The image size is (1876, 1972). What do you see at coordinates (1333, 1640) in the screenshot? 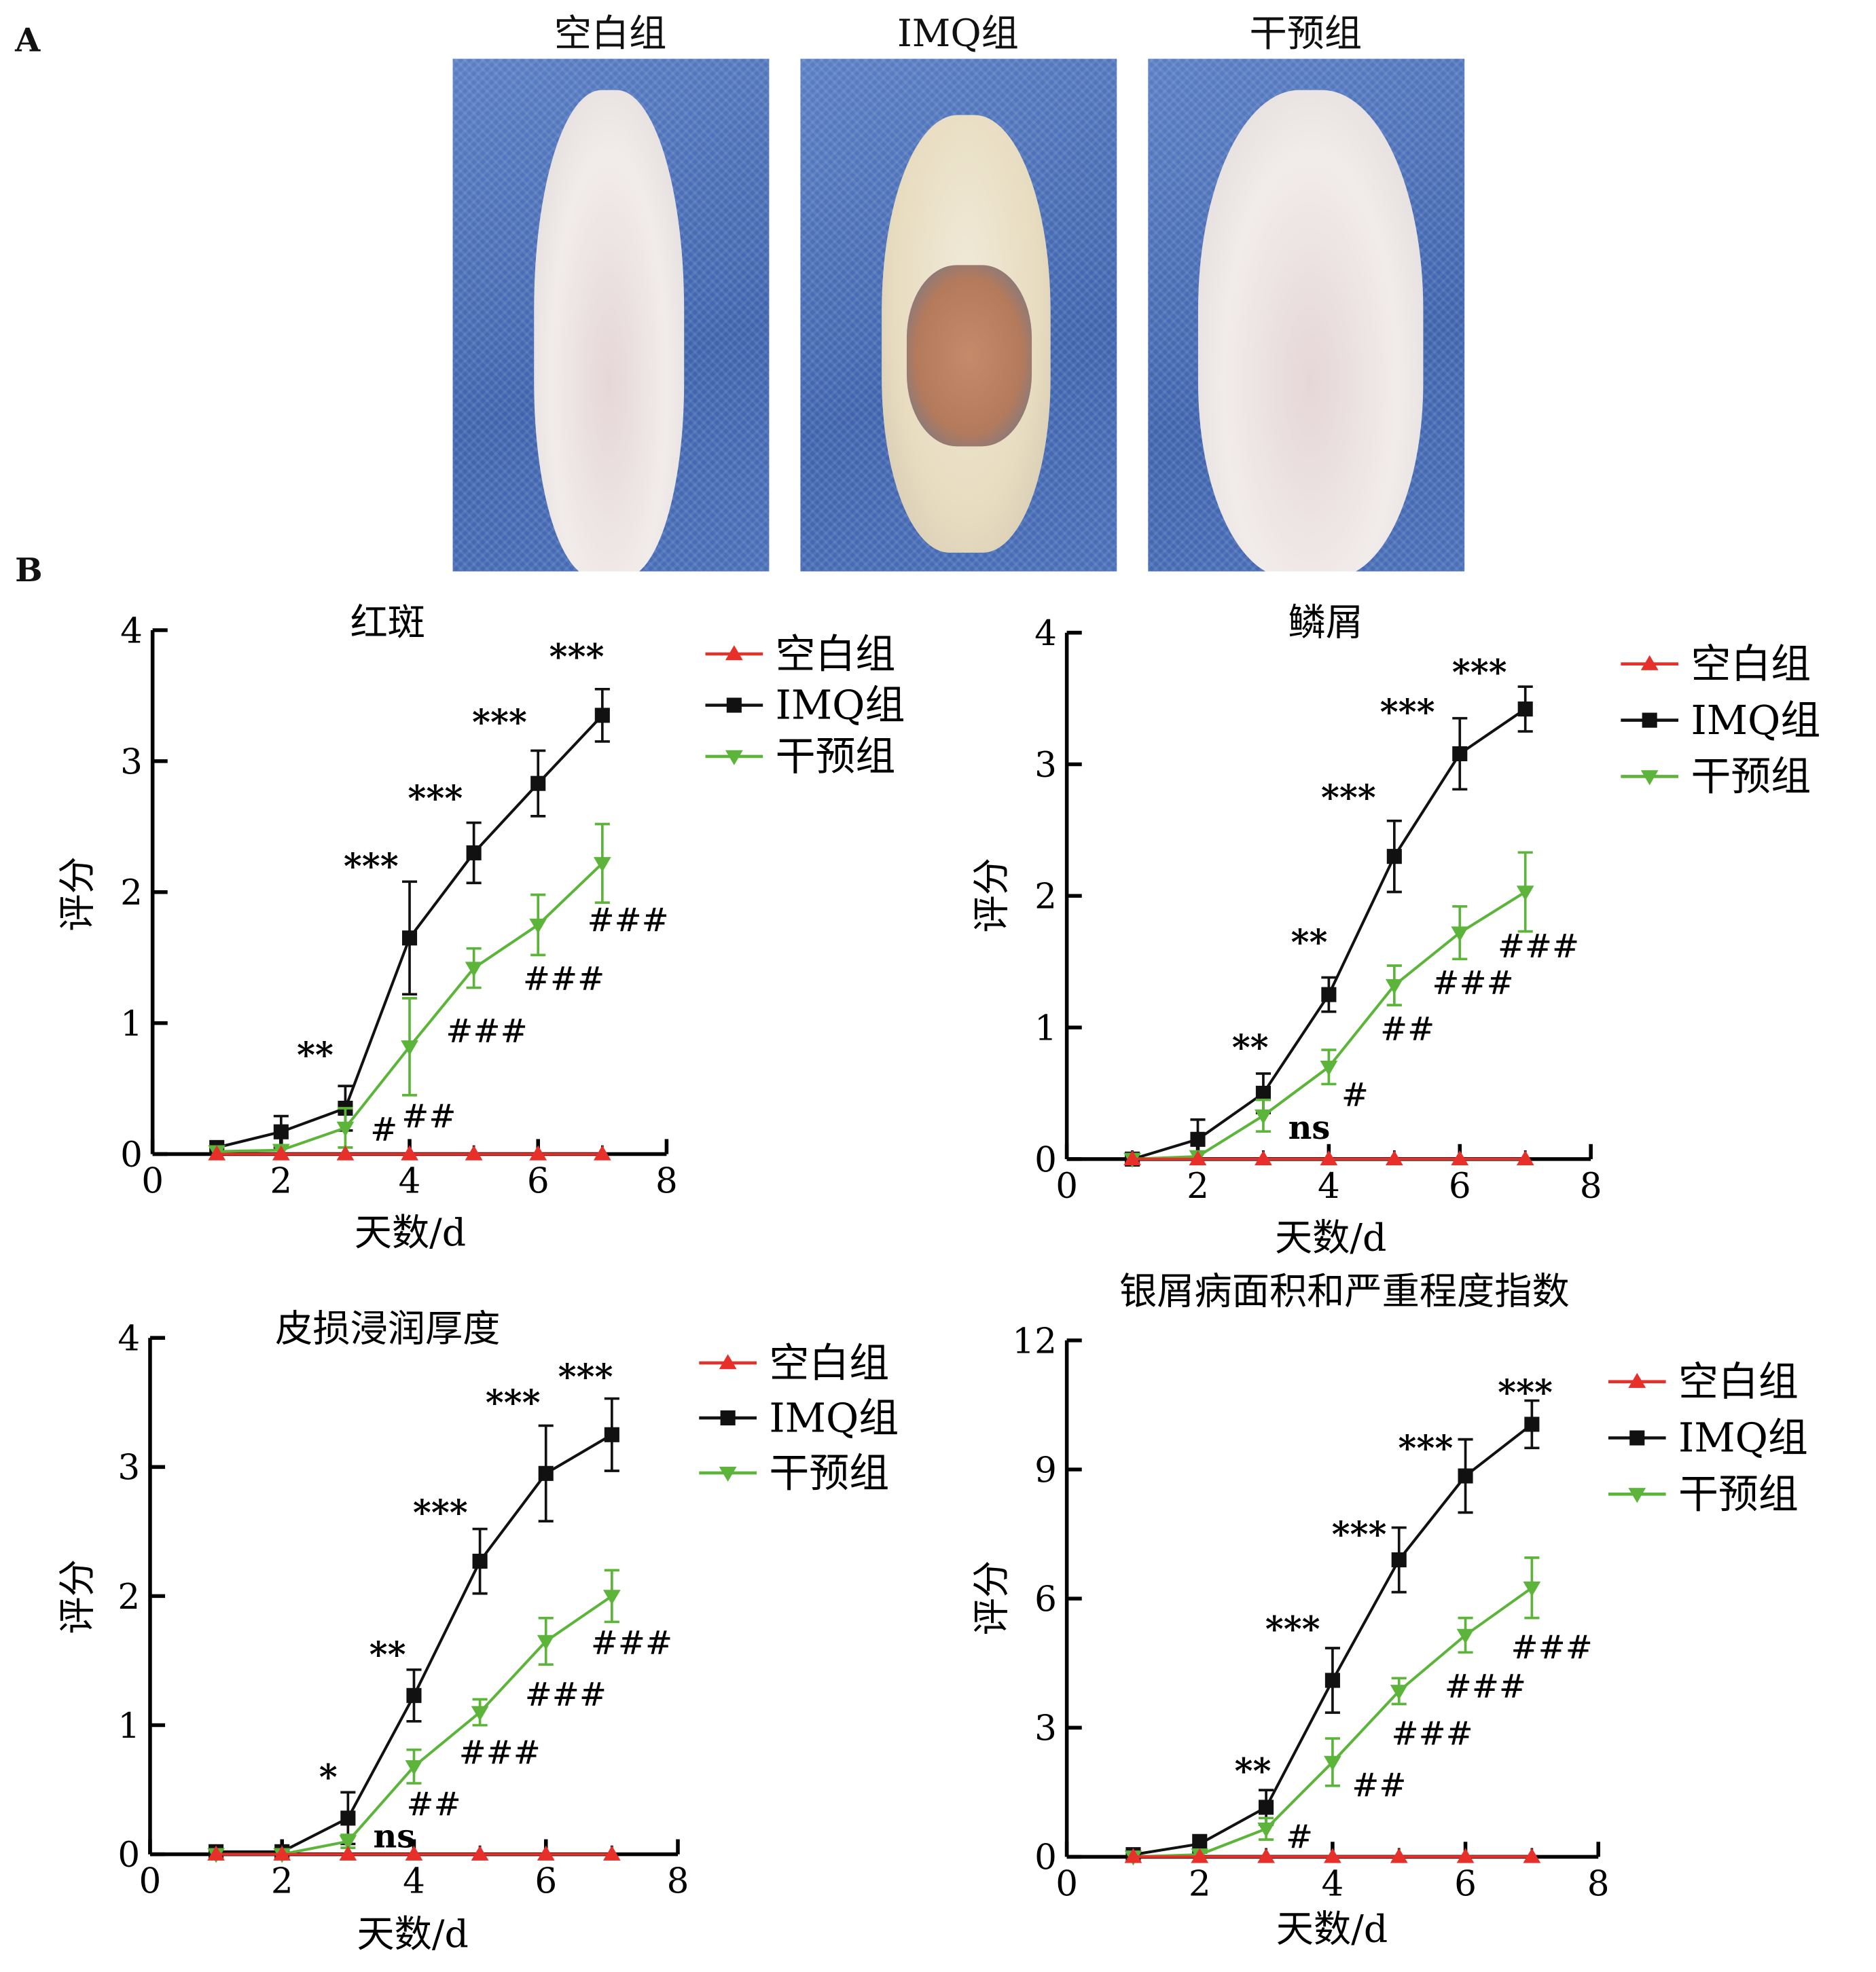
I see `series-line` at bounding box center [1333, 1640].